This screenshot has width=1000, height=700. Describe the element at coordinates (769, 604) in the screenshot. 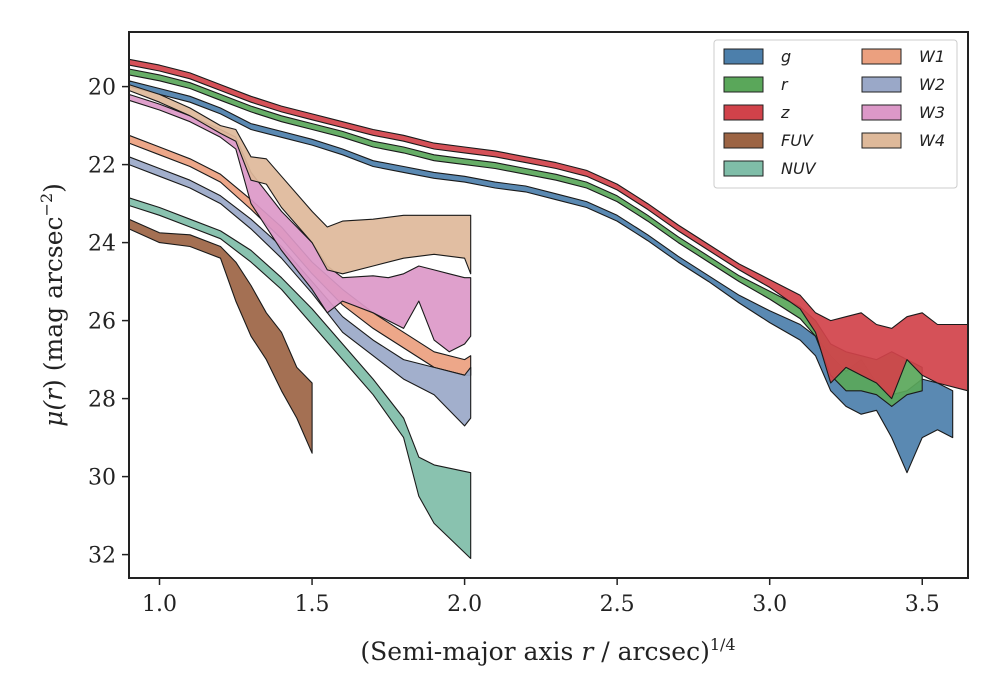

I see `x-tick-label: 3.0` at that location.